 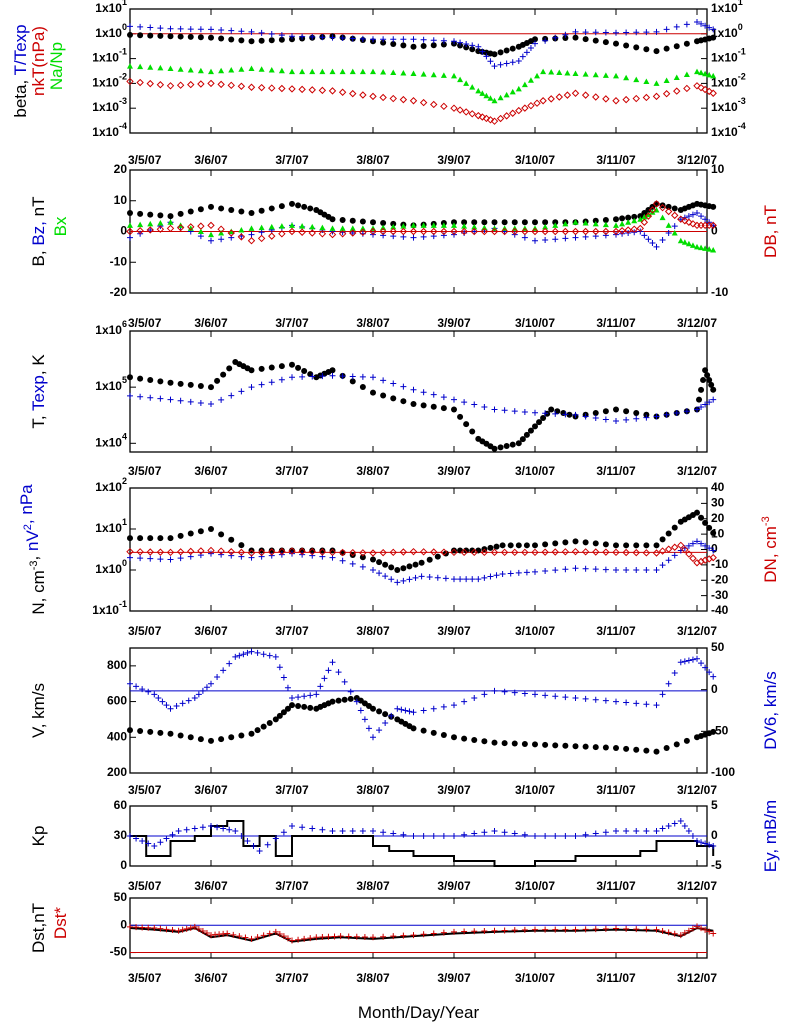 What do you see at coordinates (145, 160) in the screenshot?
I see `date-tick-label: 3/5/07` at bounding box center [145, 160].